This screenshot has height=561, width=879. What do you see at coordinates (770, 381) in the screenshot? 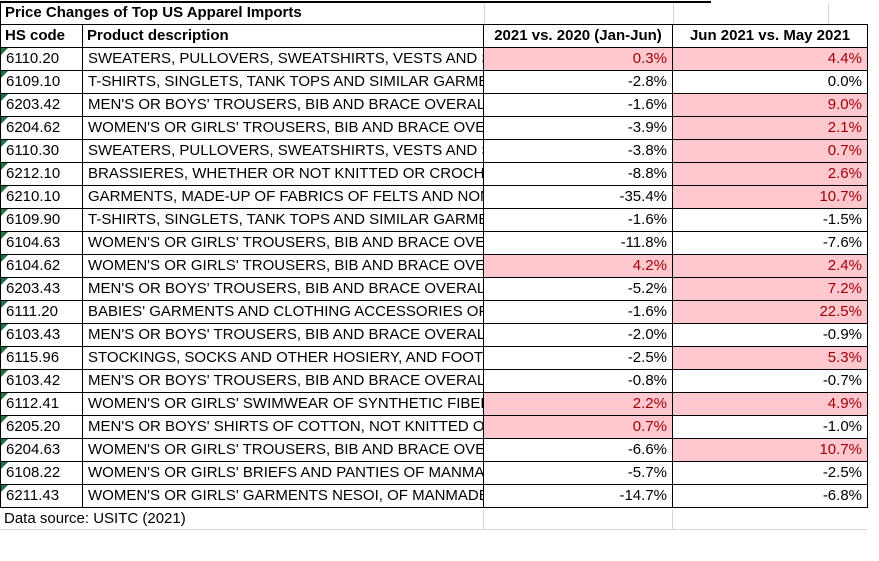
I see `mom-change-cell: -0.7%` at bounding box center [770, 381].